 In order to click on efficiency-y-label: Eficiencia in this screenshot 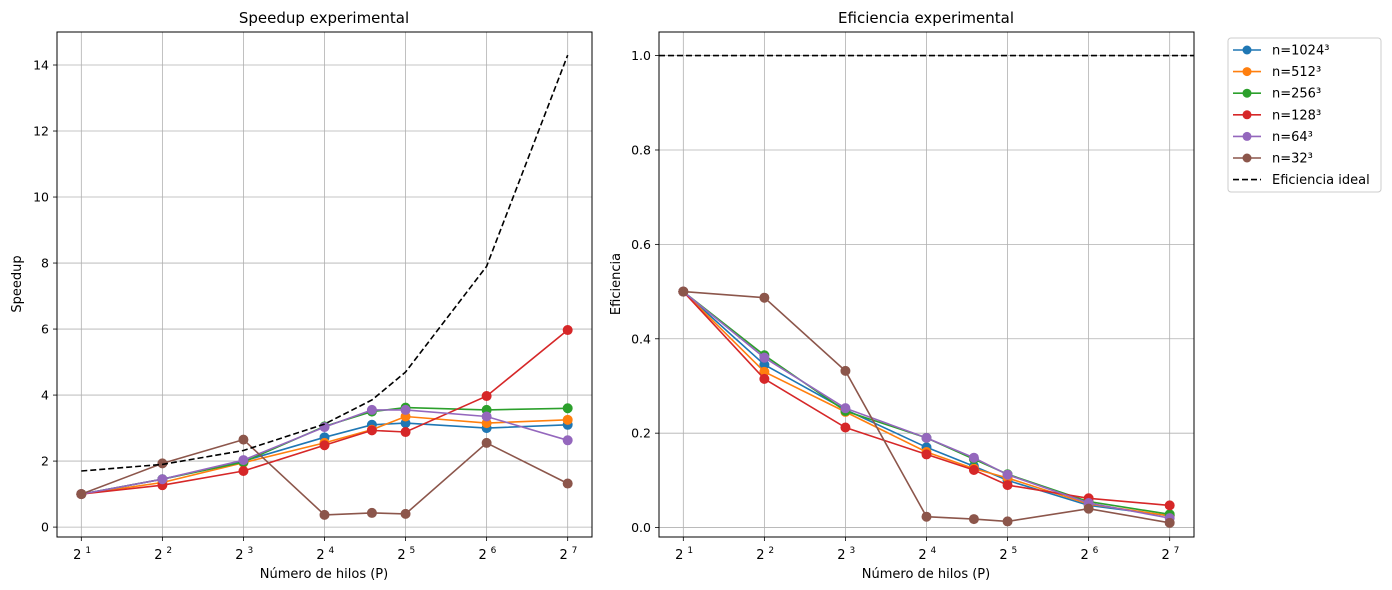, I will do `click(616, 284)`.